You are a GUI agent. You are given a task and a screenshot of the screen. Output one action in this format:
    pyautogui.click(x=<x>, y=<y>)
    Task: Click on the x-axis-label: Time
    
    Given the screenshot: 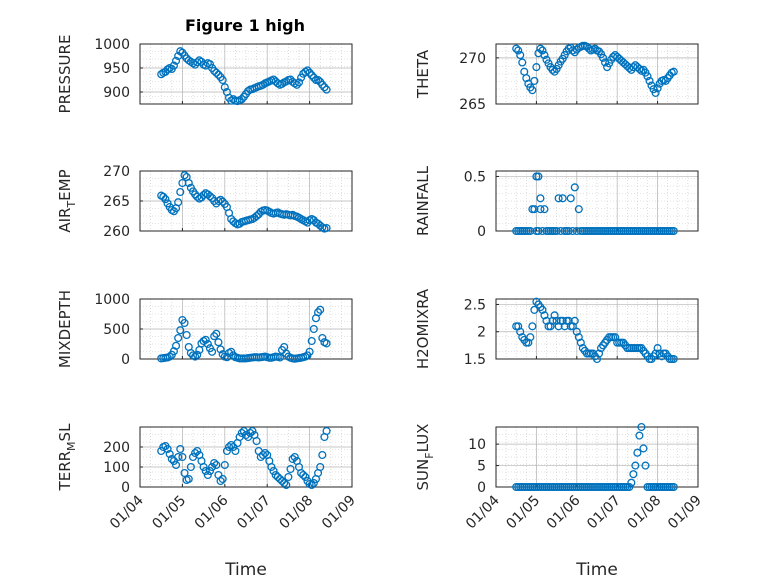 What is the action you would take?
    pyautogui.click(x=596, y=570)
    